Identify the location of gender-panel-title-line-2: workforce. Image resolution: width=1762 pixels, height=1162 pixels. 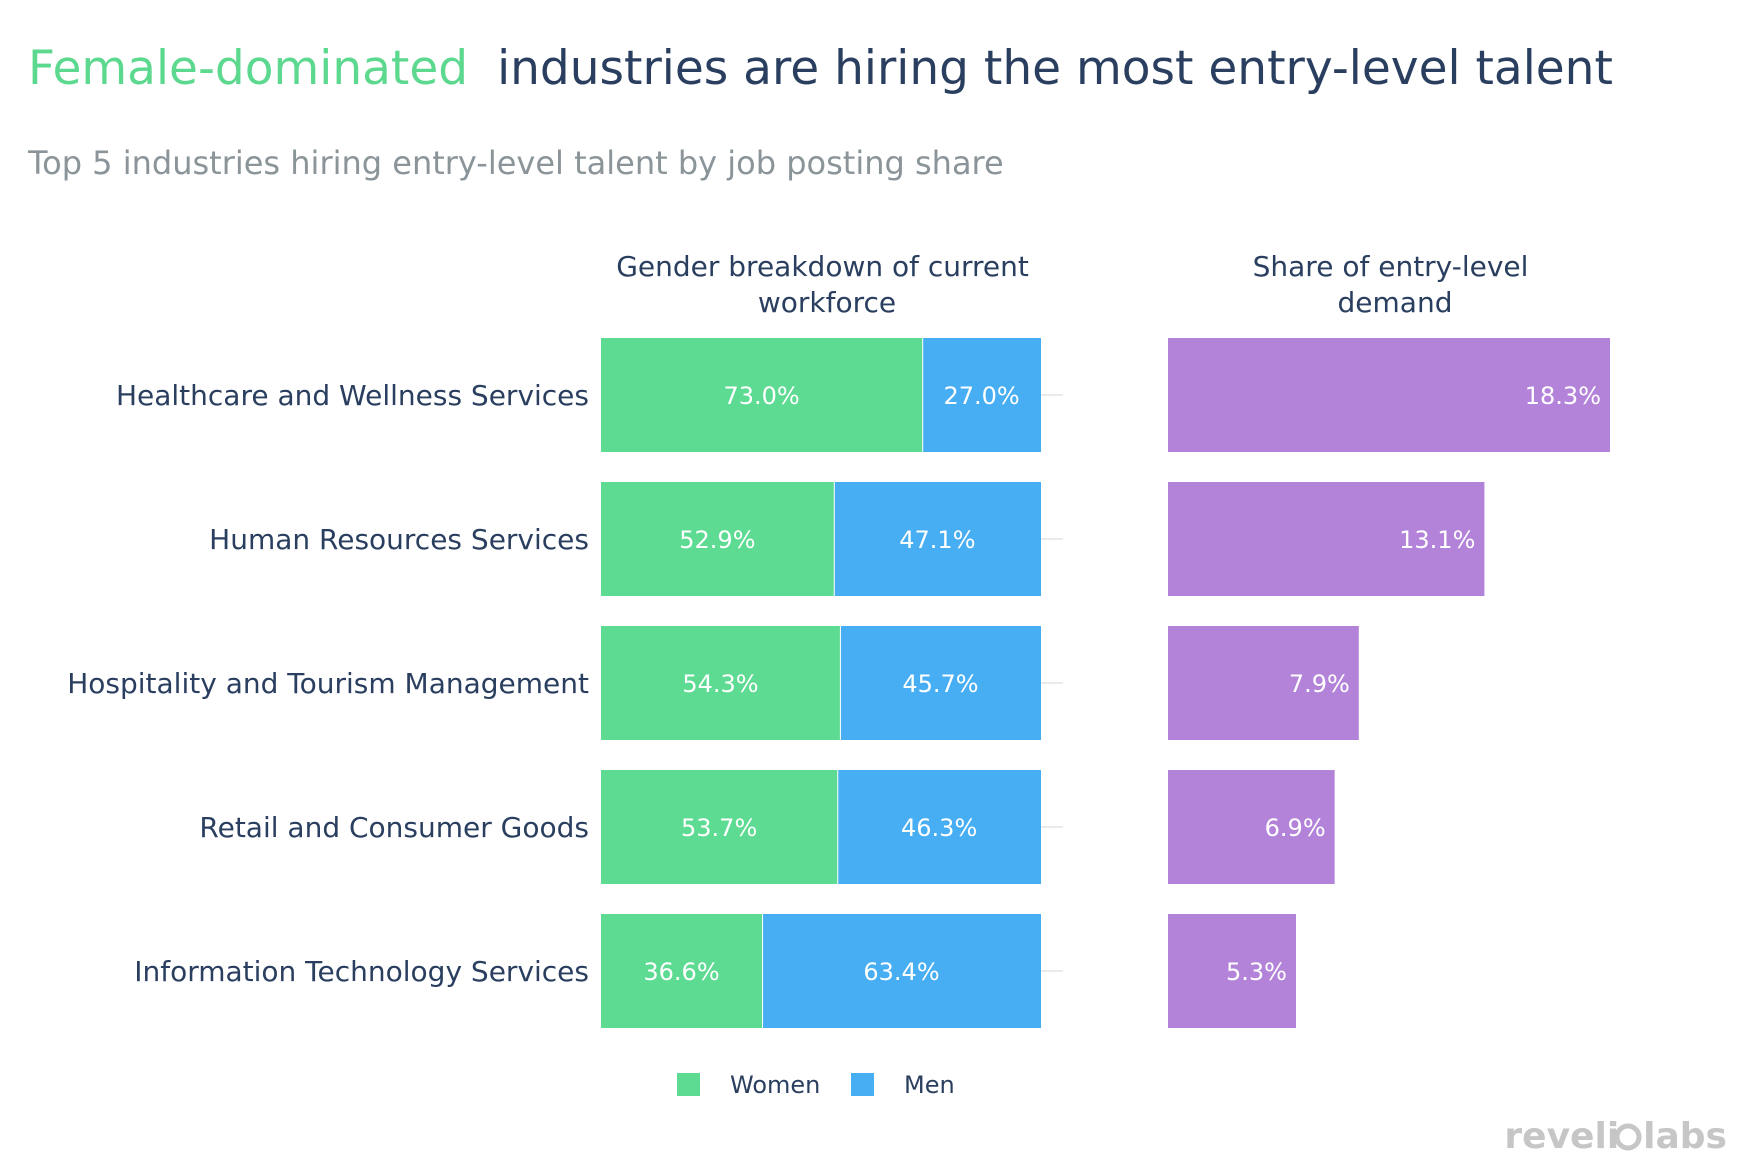
(827, 302).